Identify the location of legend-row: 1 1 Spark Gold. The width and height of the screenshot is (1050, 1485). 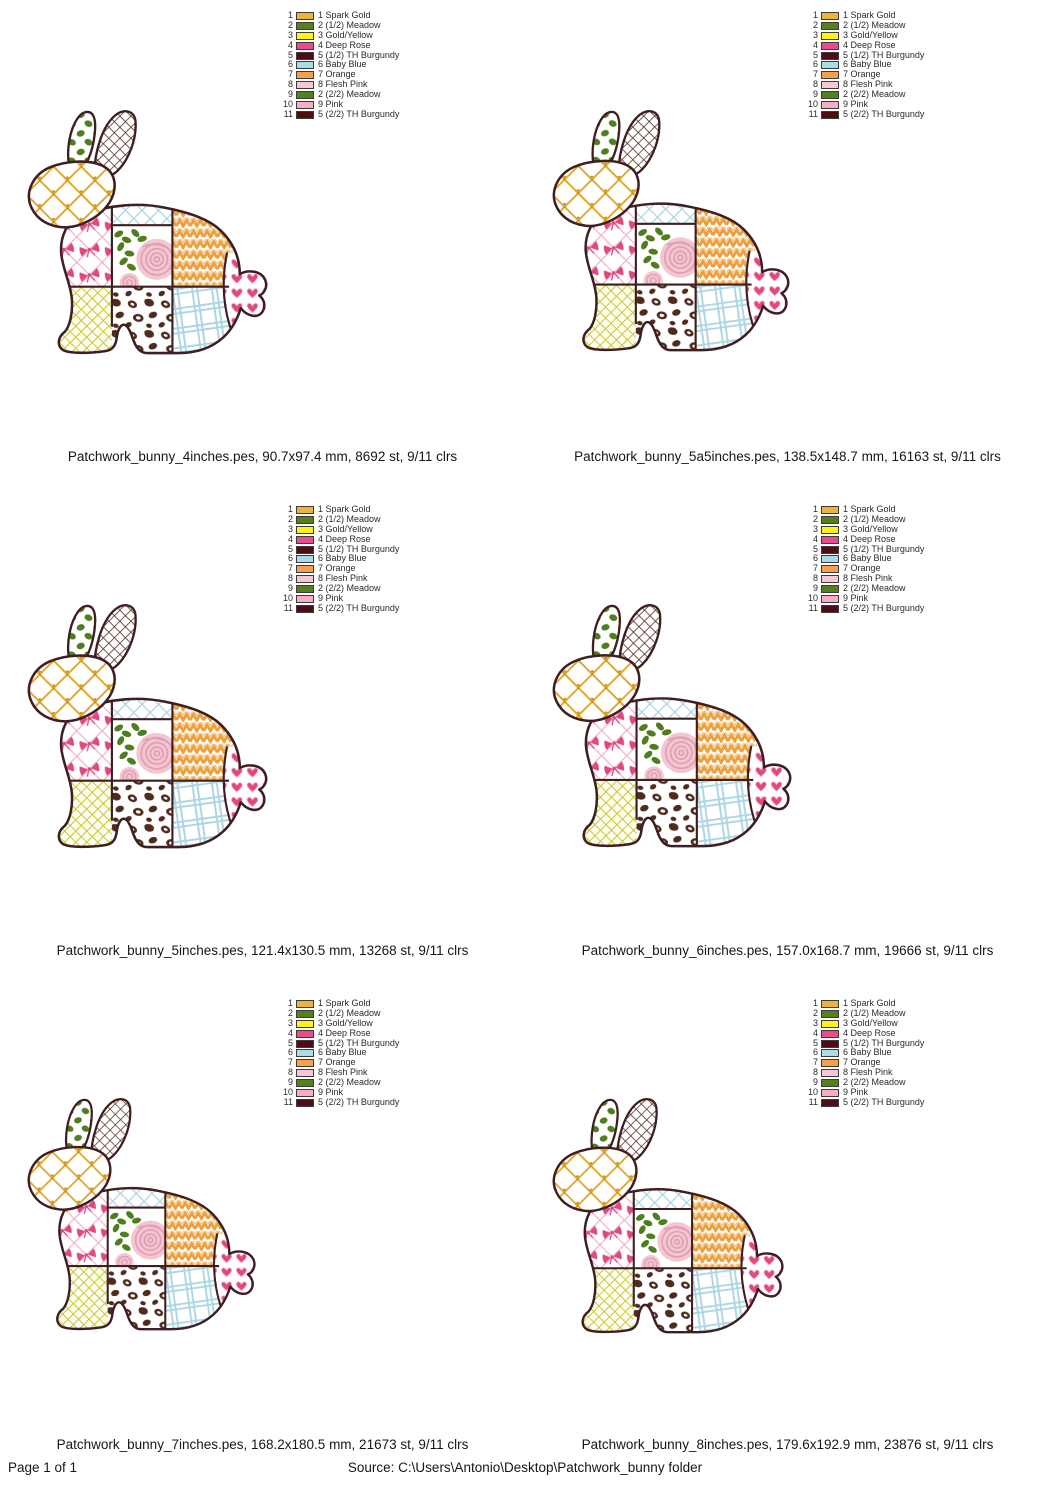
(339, 15).